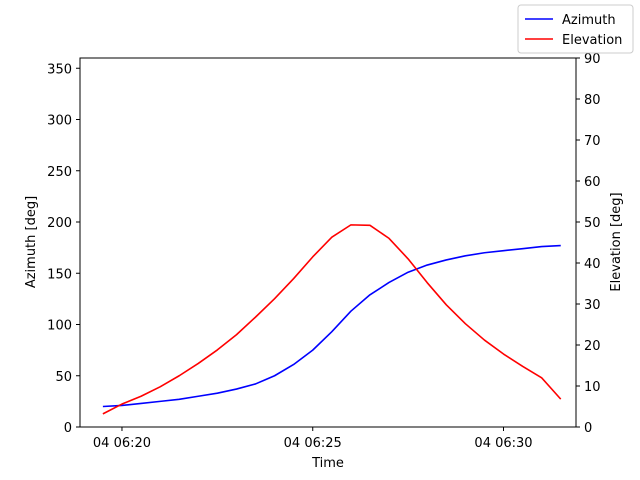 Image resolution: width=640 pixels, height=480 pixels. Describe the element at coordinates (63, 249) in the screenshot. I see `y-axis-left: 0 50 100 150 200 250 300 350` at that location.